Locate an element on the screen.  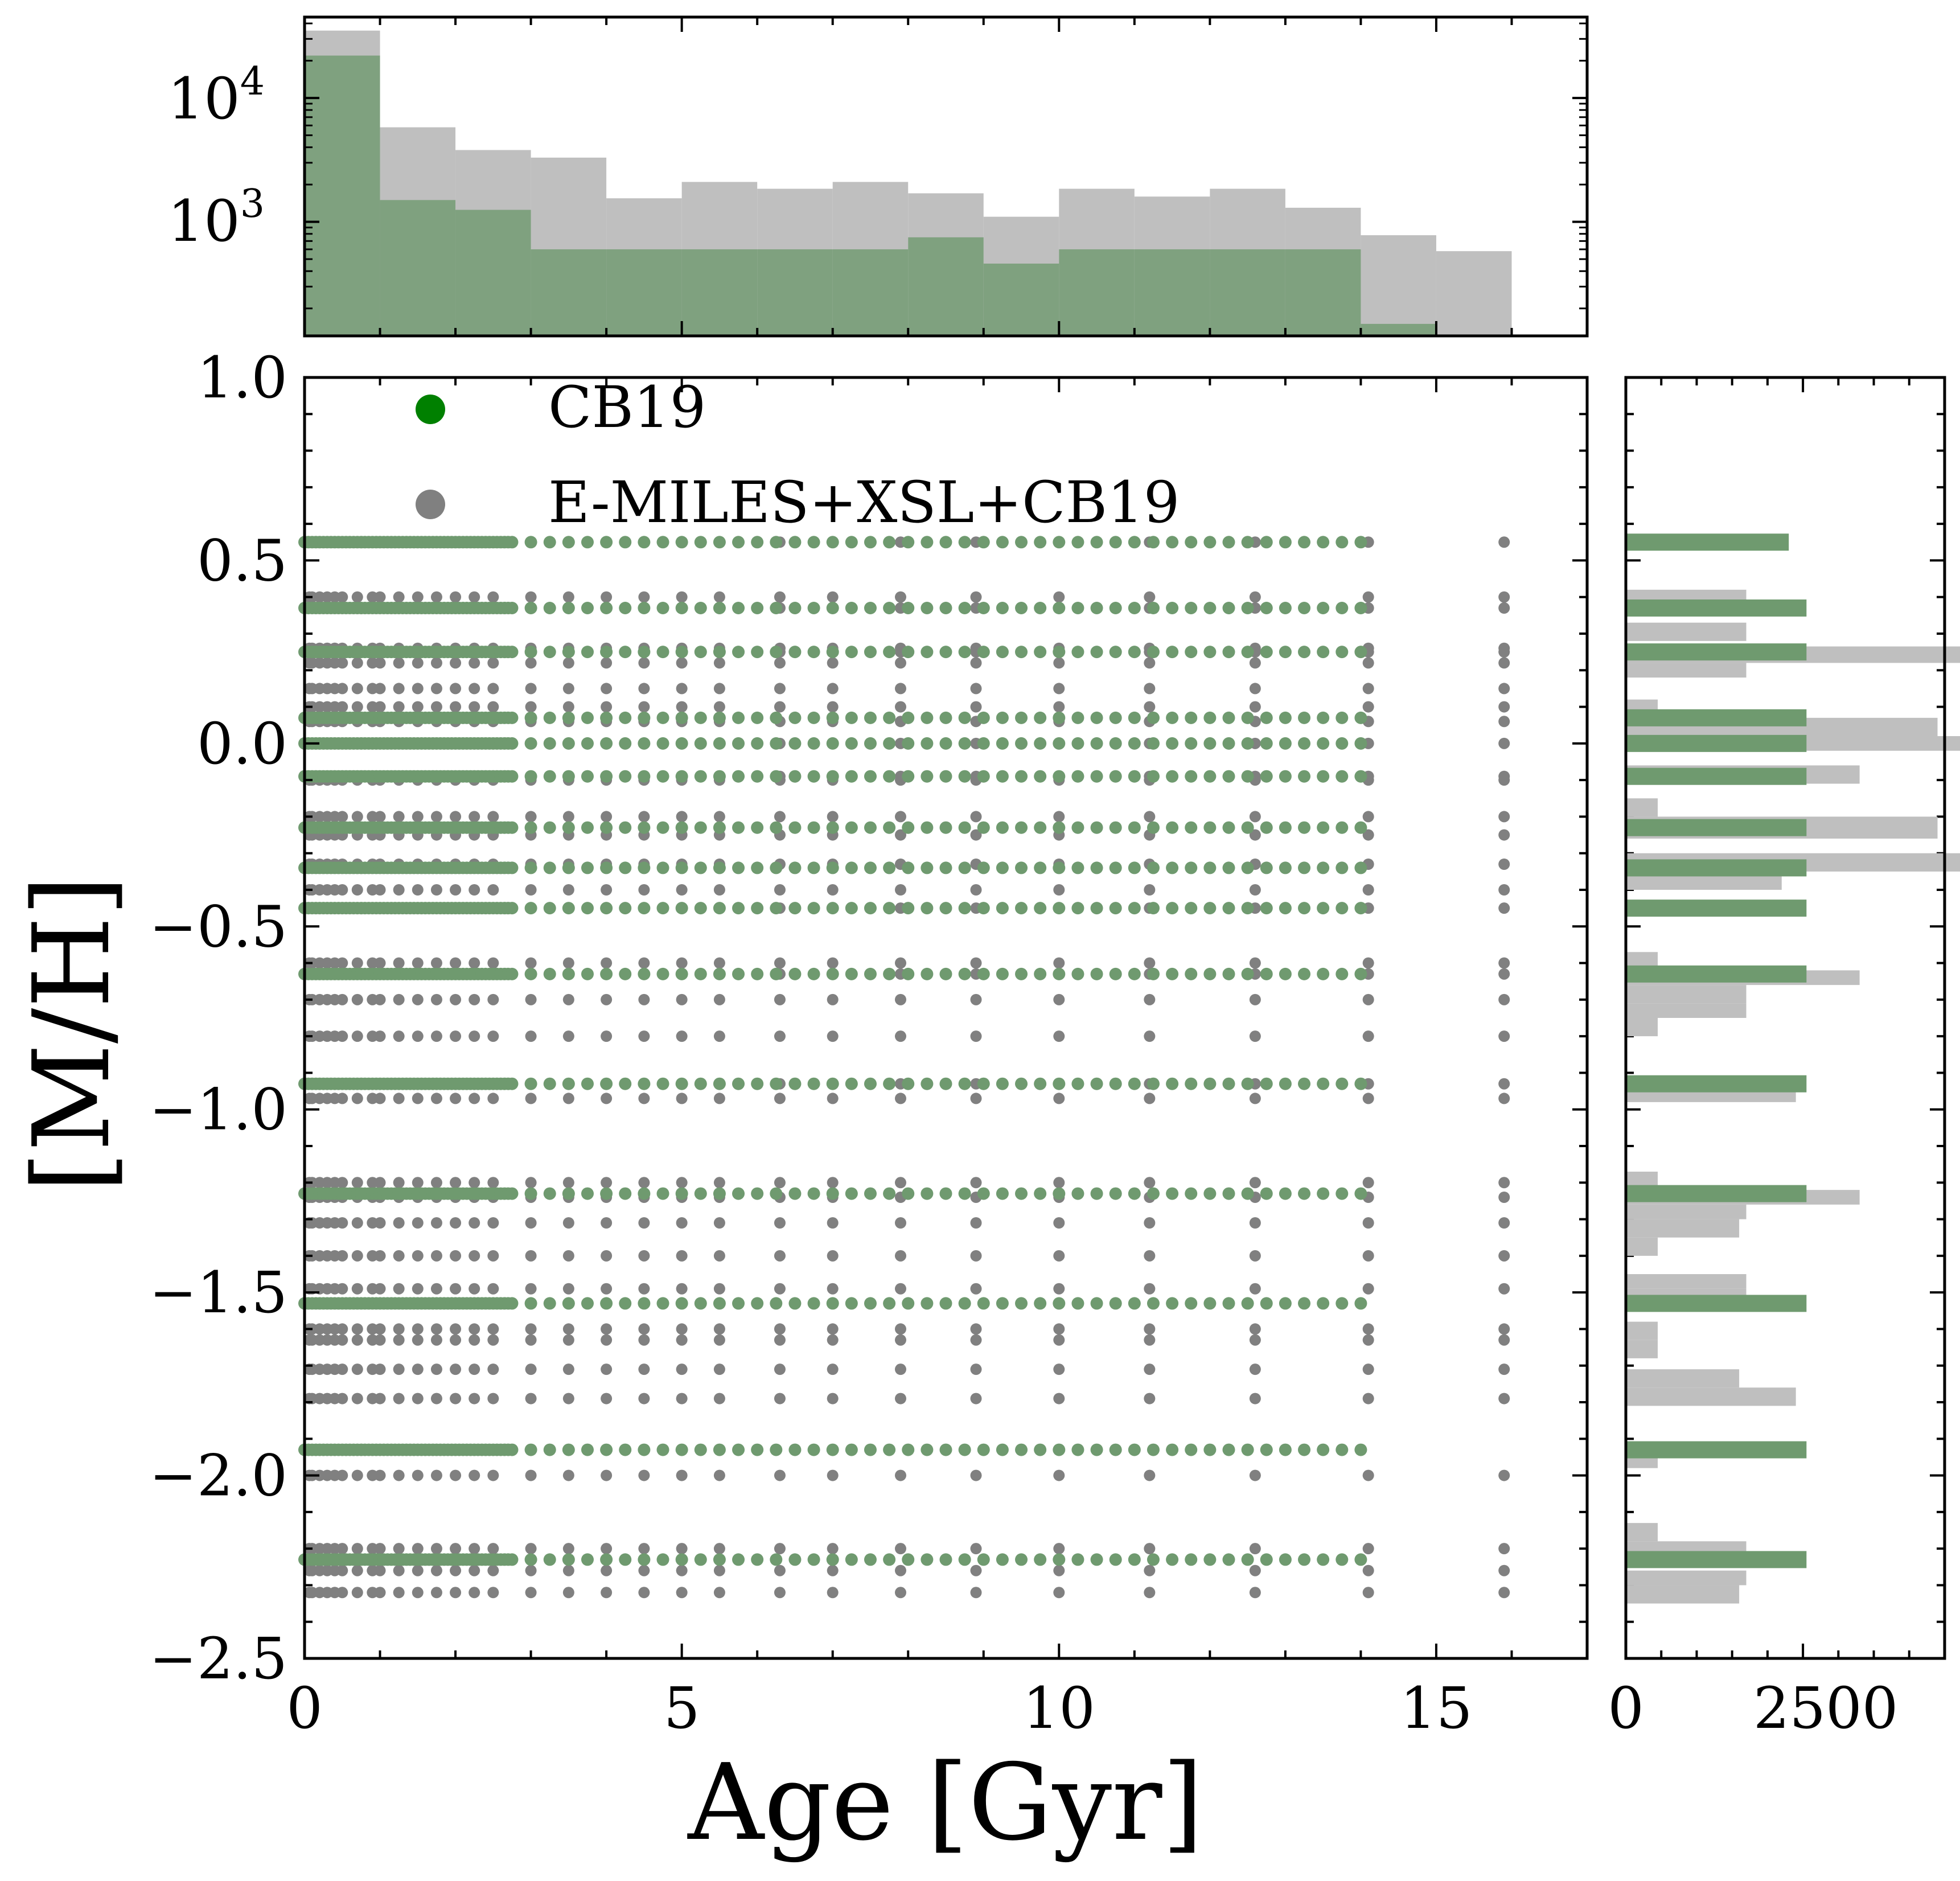
legend-marker-combined is located at coordinates (430, 504).